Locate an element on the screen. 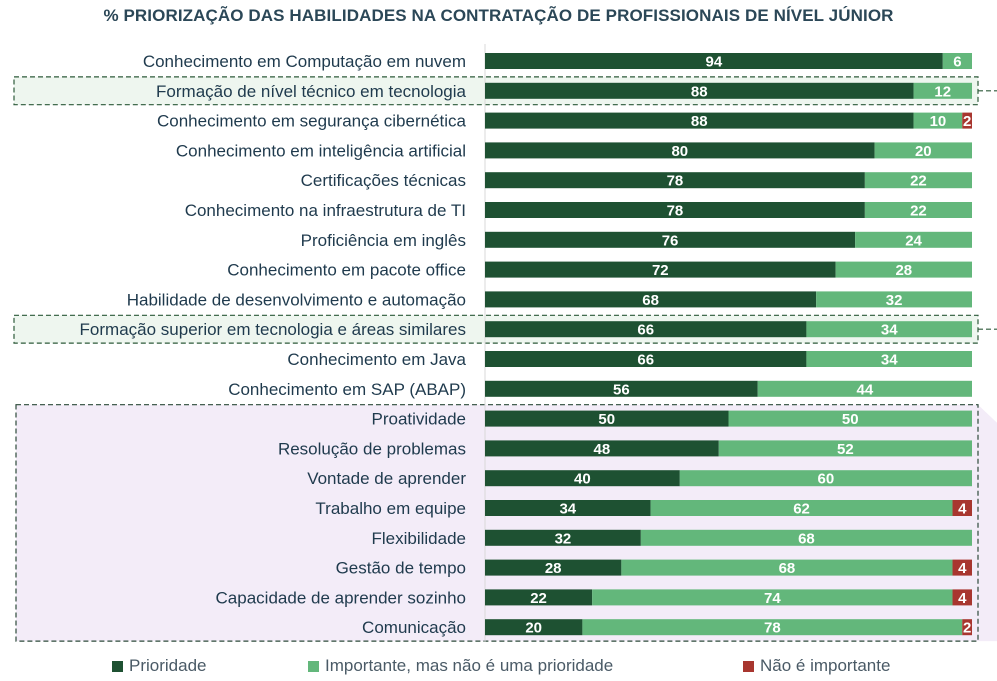 This screenshot has width=997, height=681. data-label: 40 is located at coordinates (582, 479).